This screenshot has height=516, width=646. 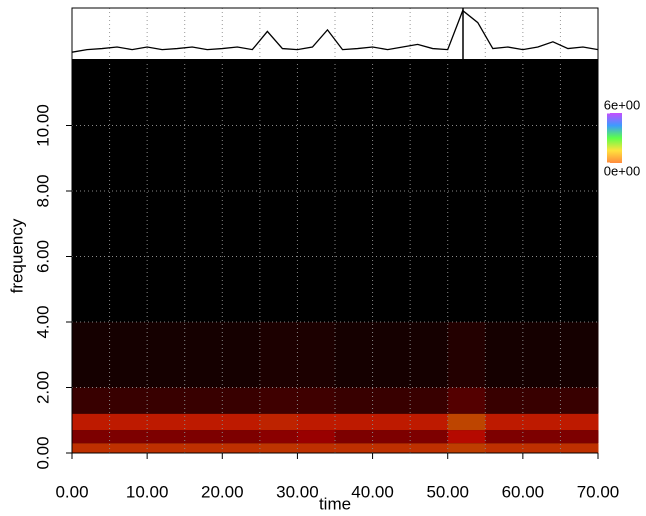 What do you see at coordinates (147, 491) in the screenshot?
I see `x-tick-label: 10.00` at bounding box center [147, 491].